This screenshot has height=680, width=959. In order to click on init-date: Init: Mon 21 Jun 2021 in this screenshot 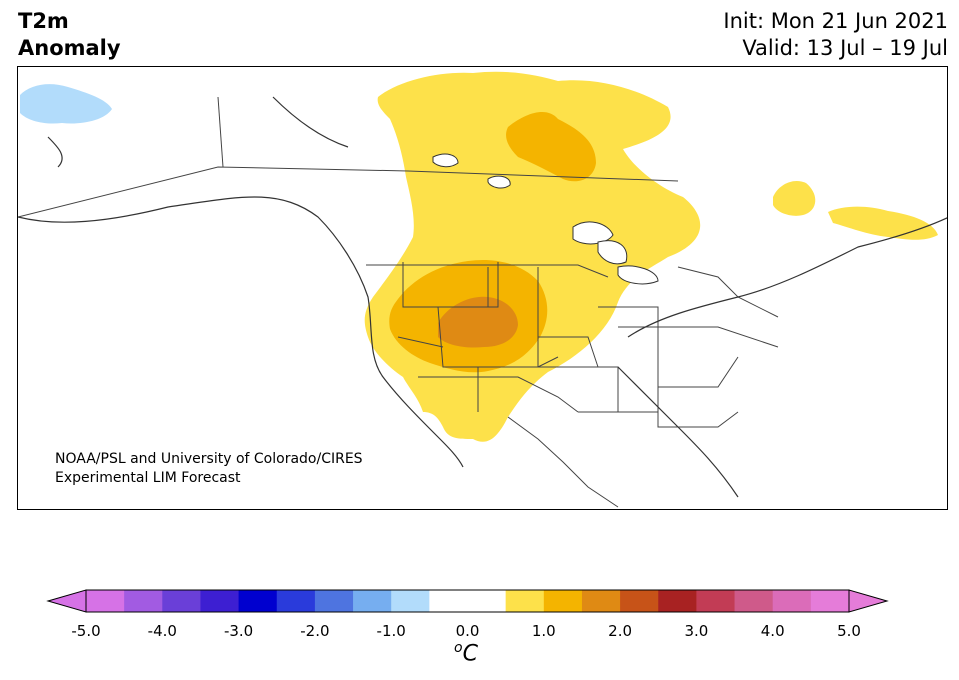, I will do `click(835, 21)`.